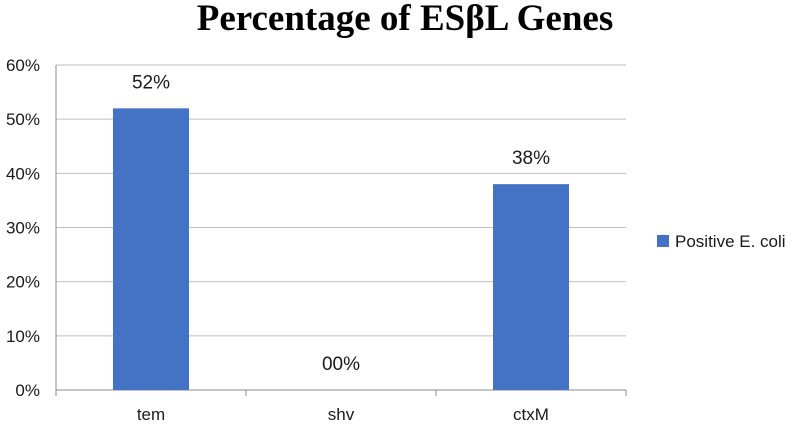 The image size is (800, 424). I want to click on x-tick-label-tem: tem, so click(151, 414).